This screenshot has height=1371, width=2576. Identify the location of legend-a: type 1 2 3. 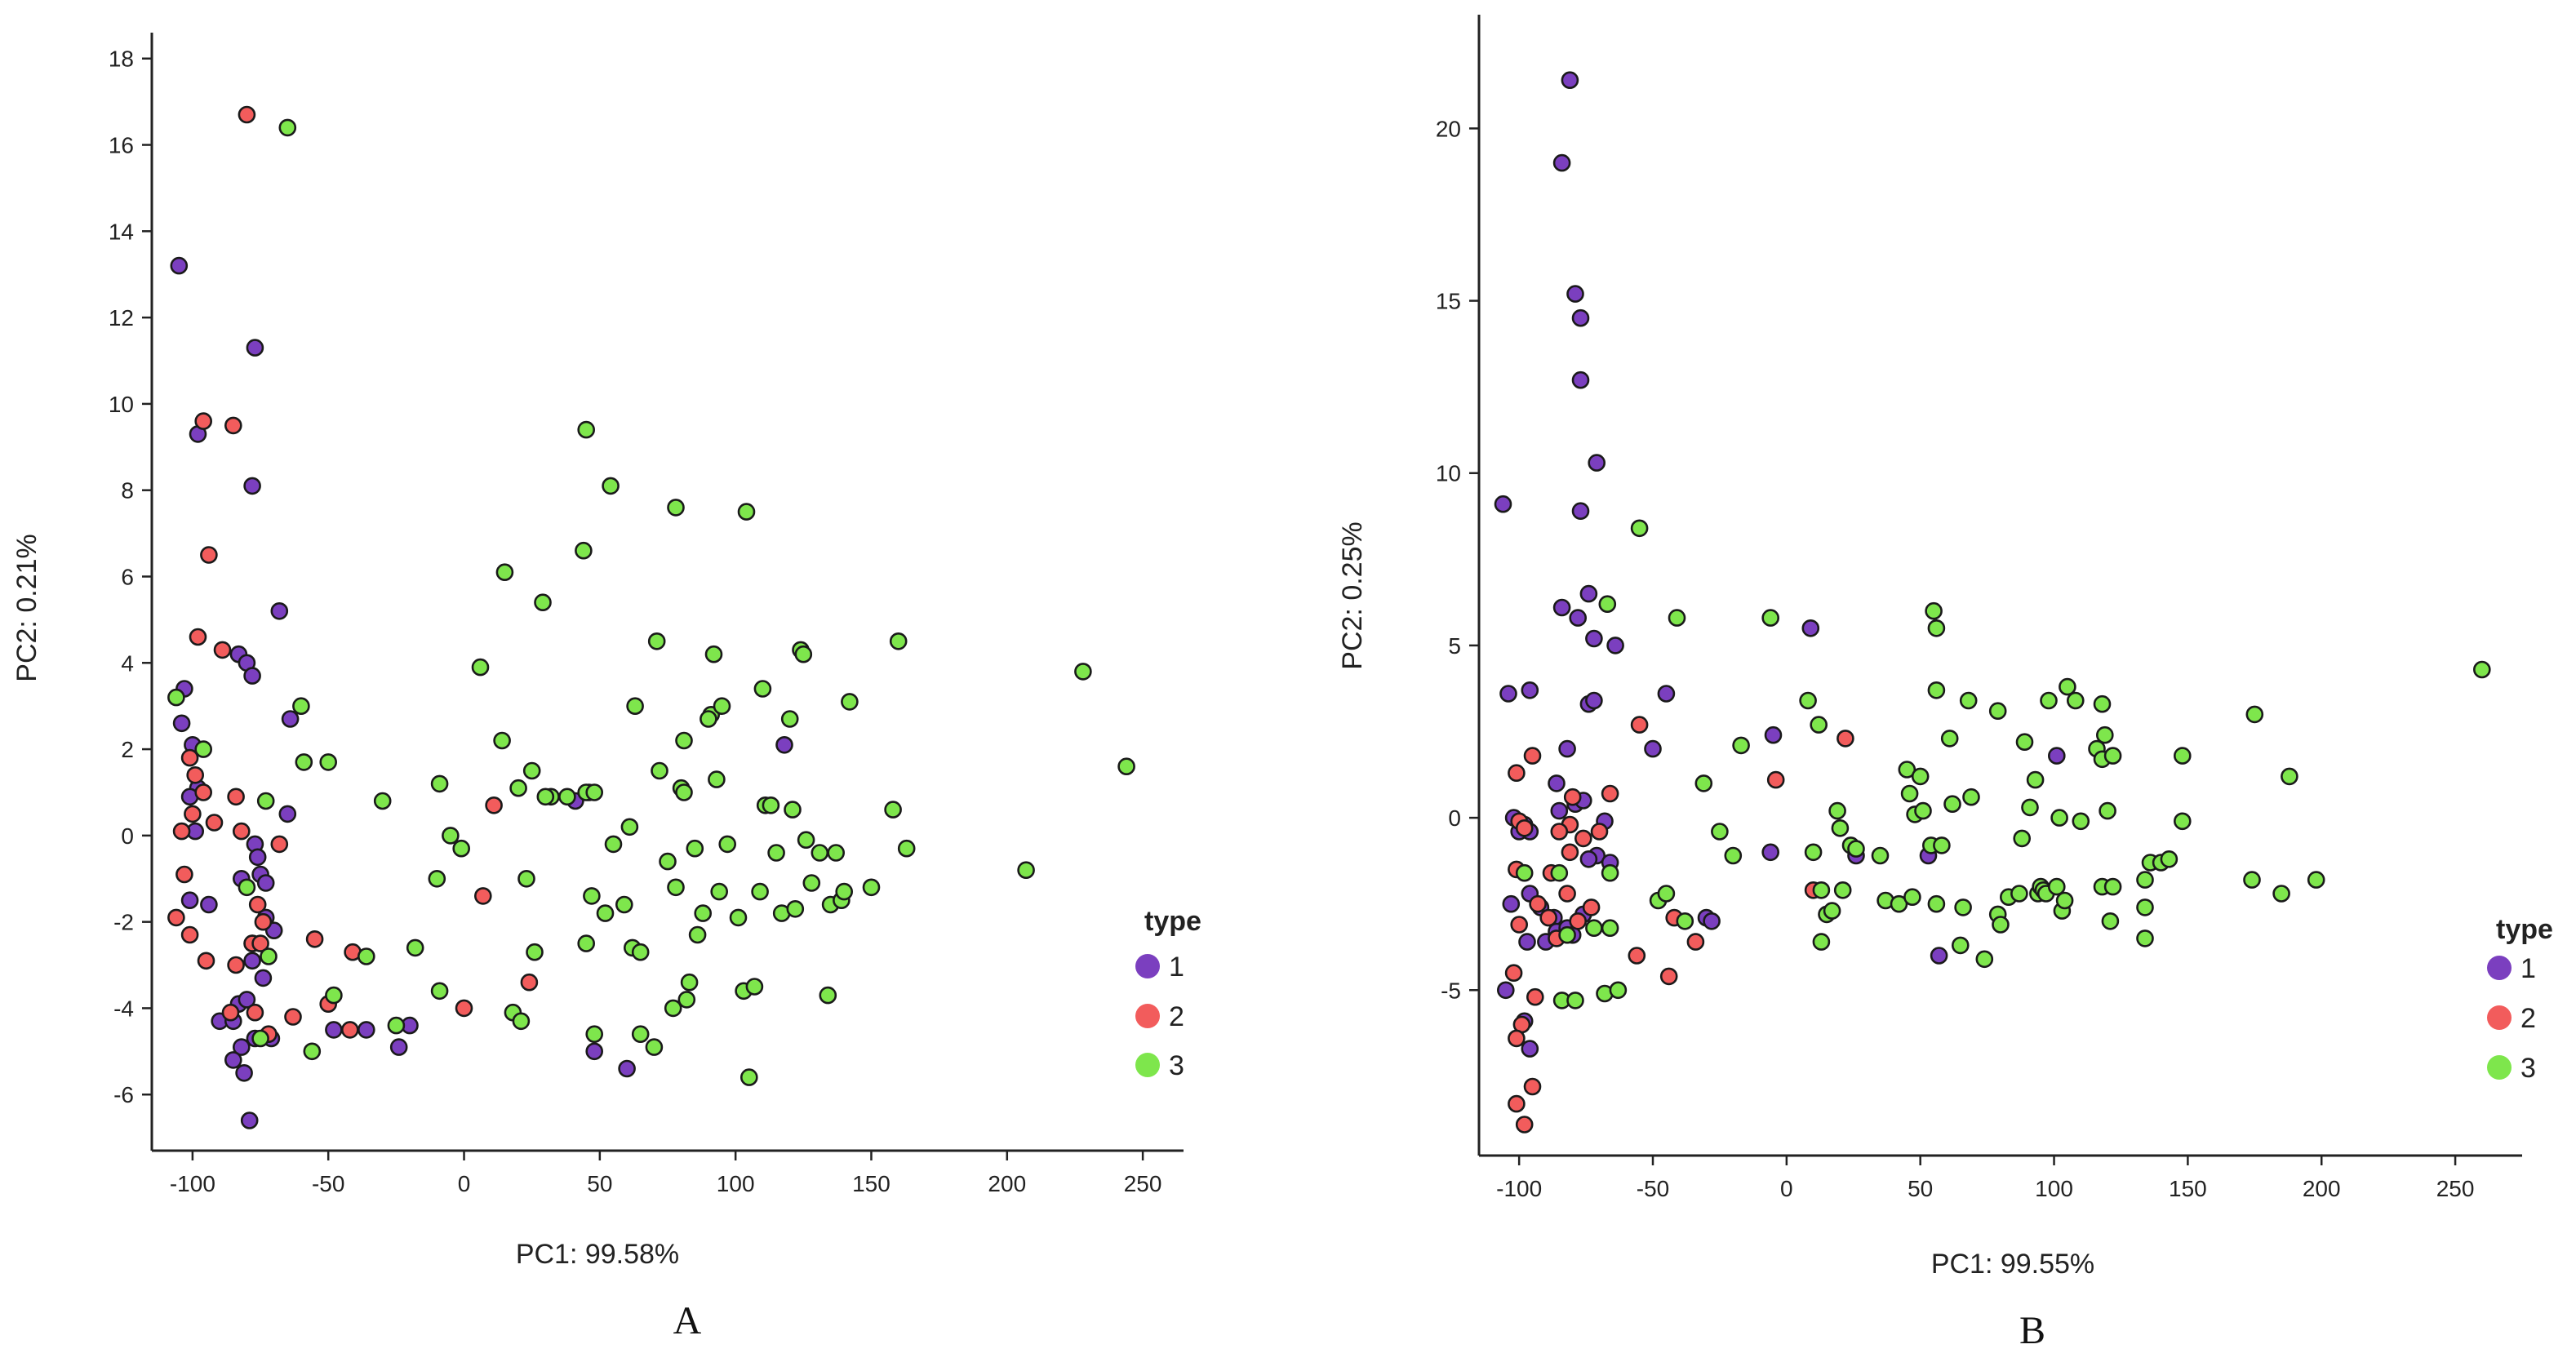
(1168, 993).